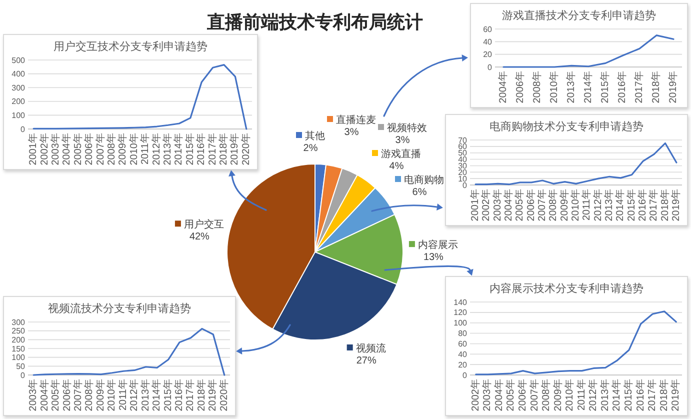  What do you see at coordinates (119, 308) in the screenshot?
I see `chart-title: 视频流技术分支专利申请趋势` at bounding box center [119, 308].